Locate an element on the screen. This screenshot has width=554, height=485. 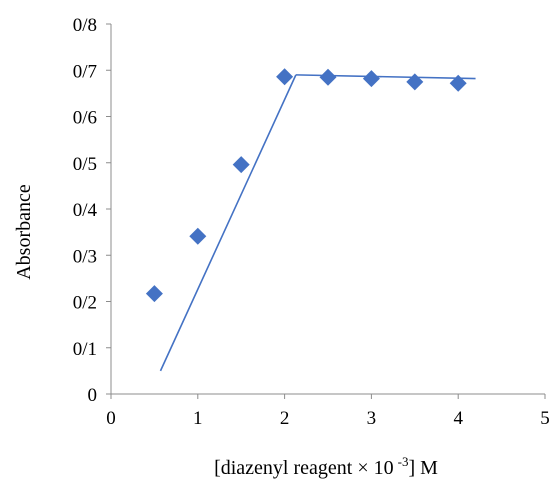
y-tick-labels: 0 0/1 0/2 0/3 0/4 0/5 0/6 0/7 0/8 is located at coordinates (85, 210).